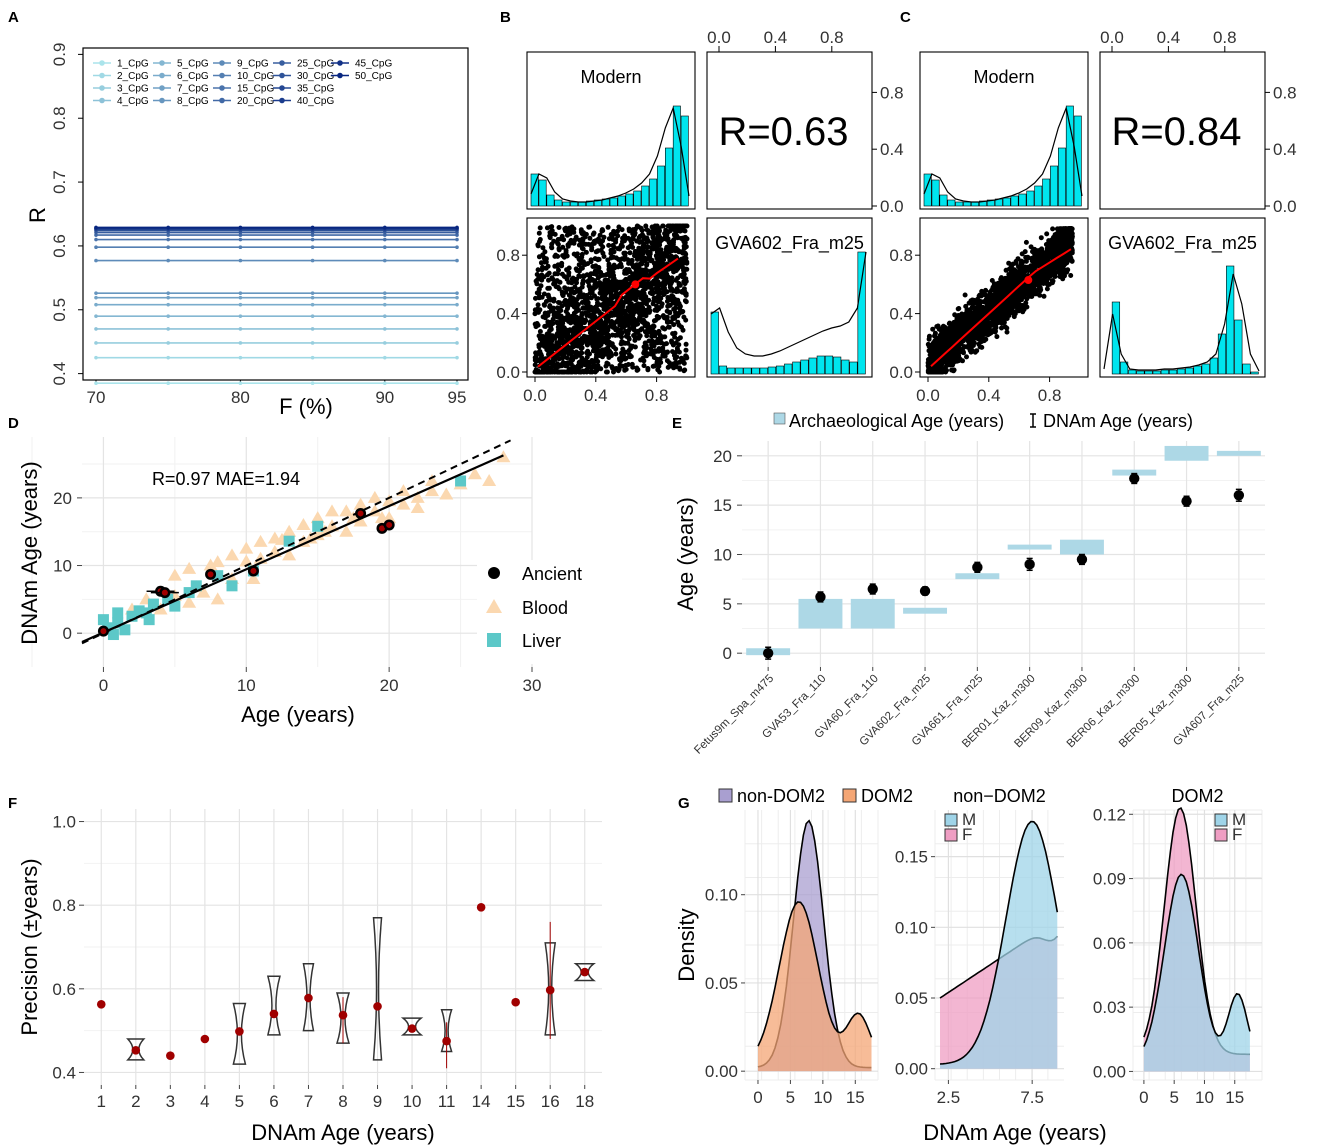 Image resolution: width=1320 pixels, height=1147 pixels. Describe the element at coordinates (951, 835) in the screenshot. I see `legend-key-f` at that location.